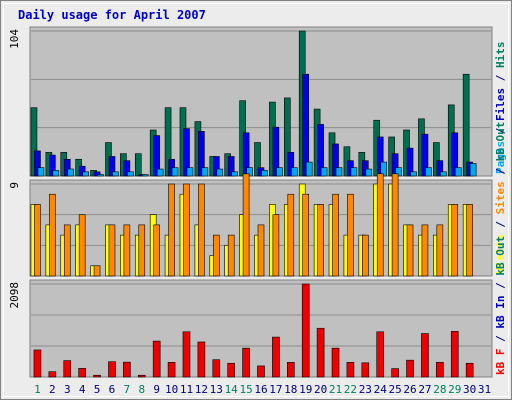 This screenshot has width=512, height=400. Describe the element at coordinates (409, 389) in the screenshot. I see `day-label-26: 26` at that location.